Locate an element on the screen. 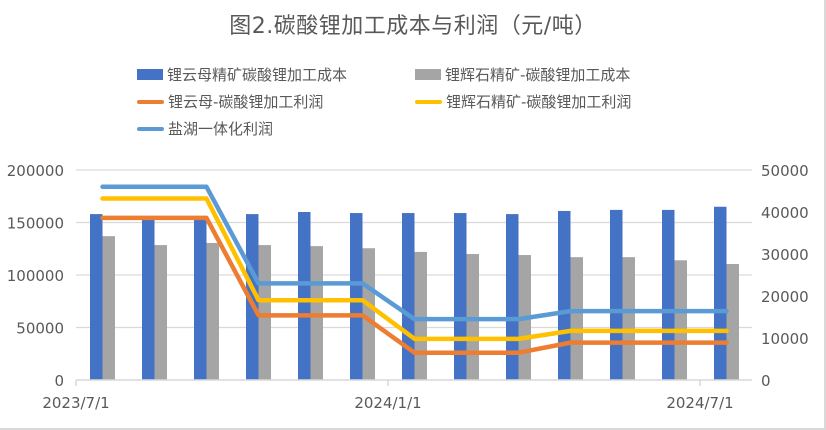  legend-item-salt-lake-profit: 盐湖一体化利润 is located at coordinates (205, 128).